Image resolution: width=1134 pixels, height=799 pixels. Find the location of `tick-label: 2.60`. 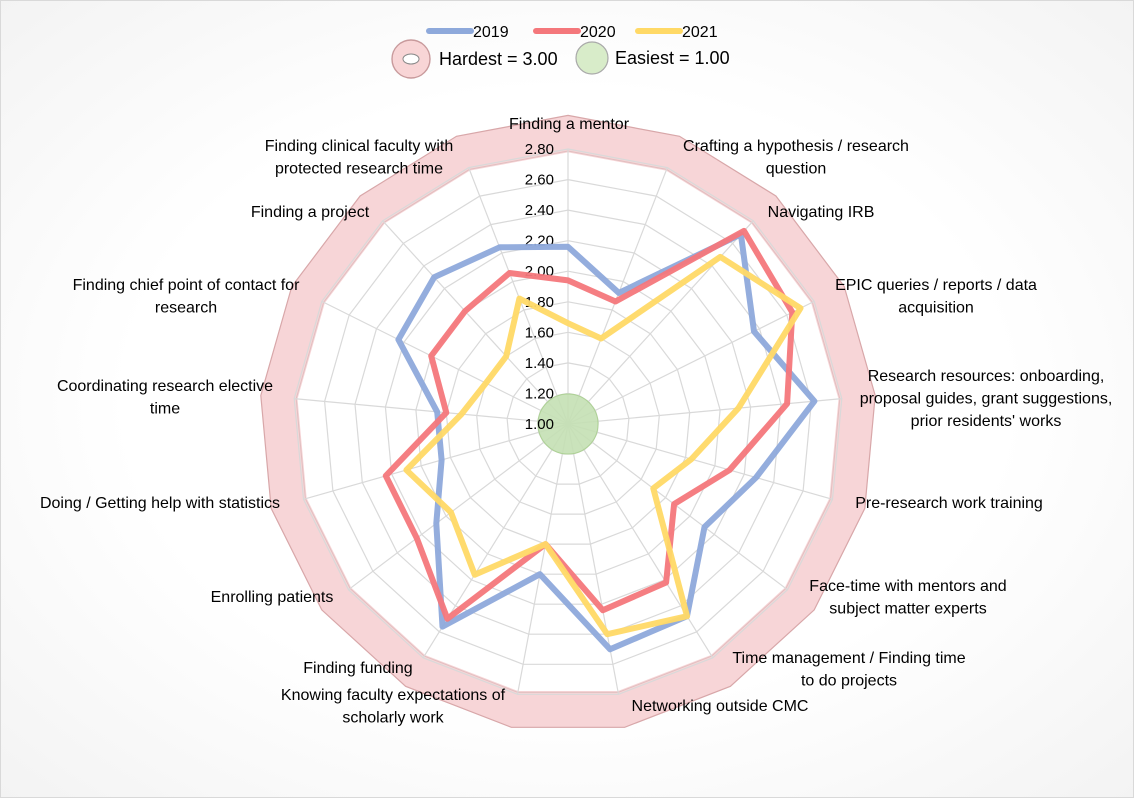

tick-label: 2.60 is located at coordinates (539, 180).